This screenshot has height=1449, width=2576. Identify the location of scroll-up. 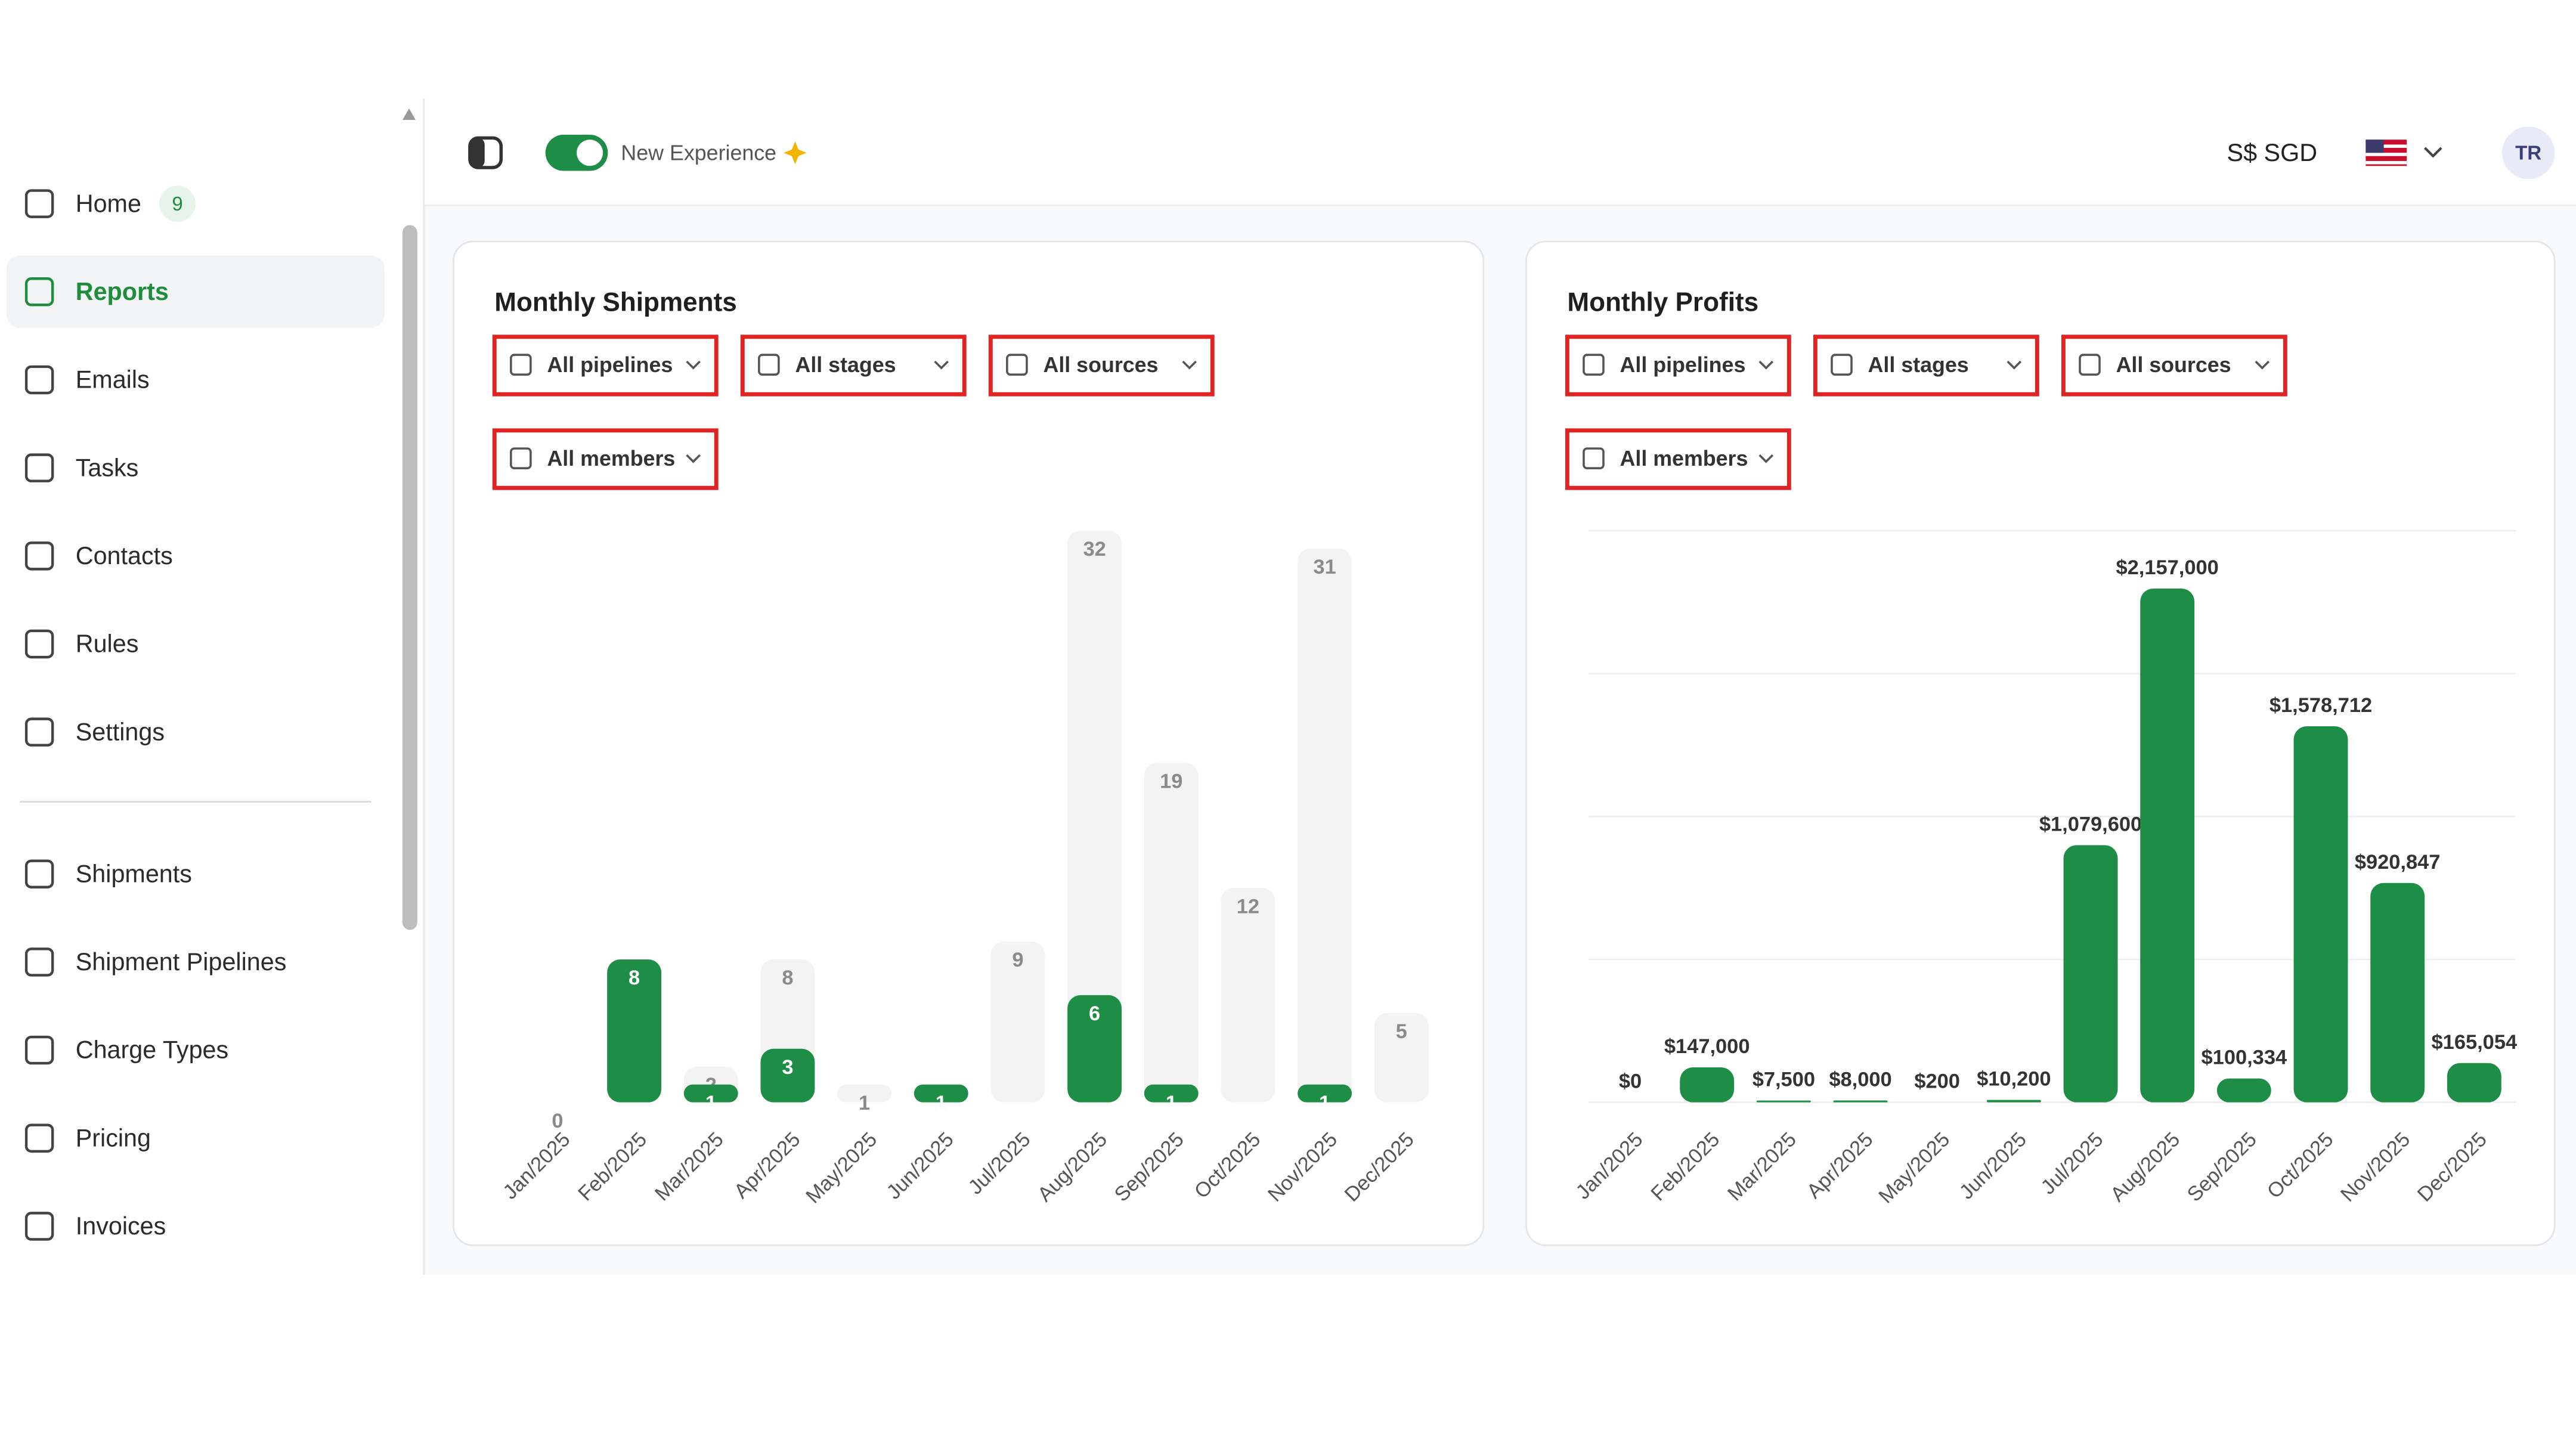
(409, 114).